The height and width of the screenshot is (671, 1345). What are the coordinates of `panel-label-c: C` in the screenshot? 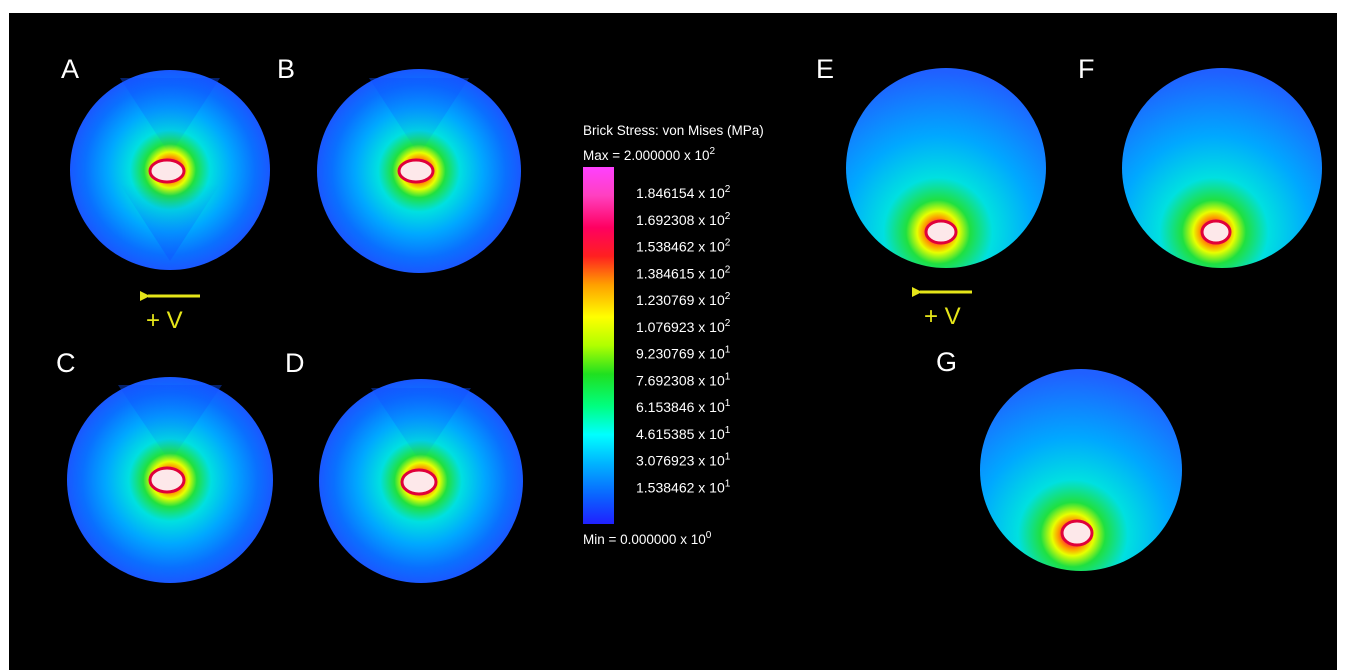 It's located at (66, 363).